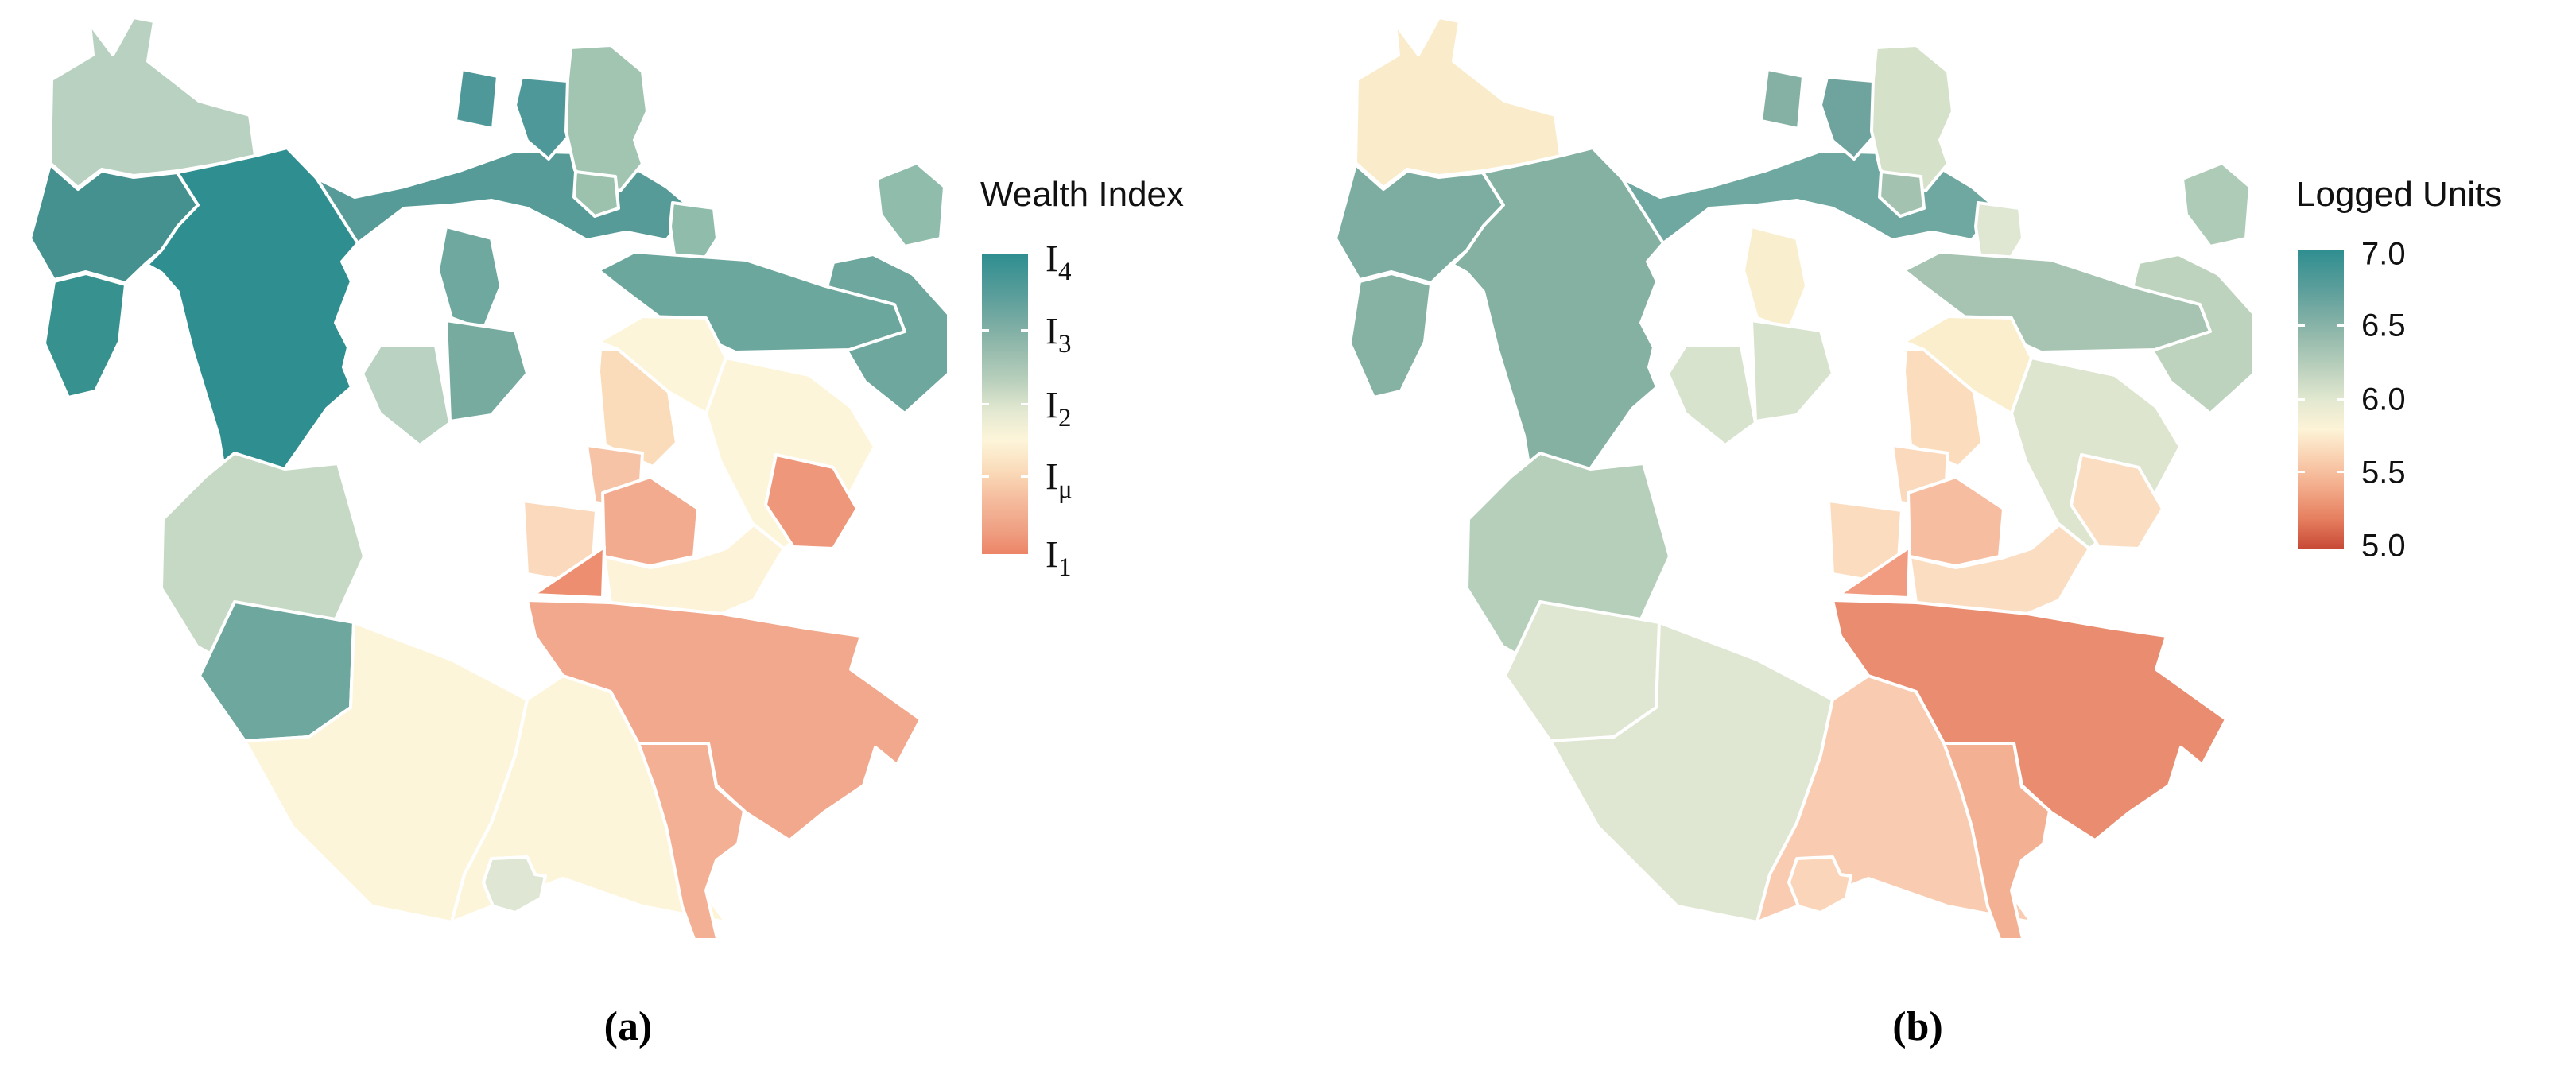  Describe the element at coordinates (2383, 325) in the screenshot. I see `legend-b-label-65: 6.5` at that location.